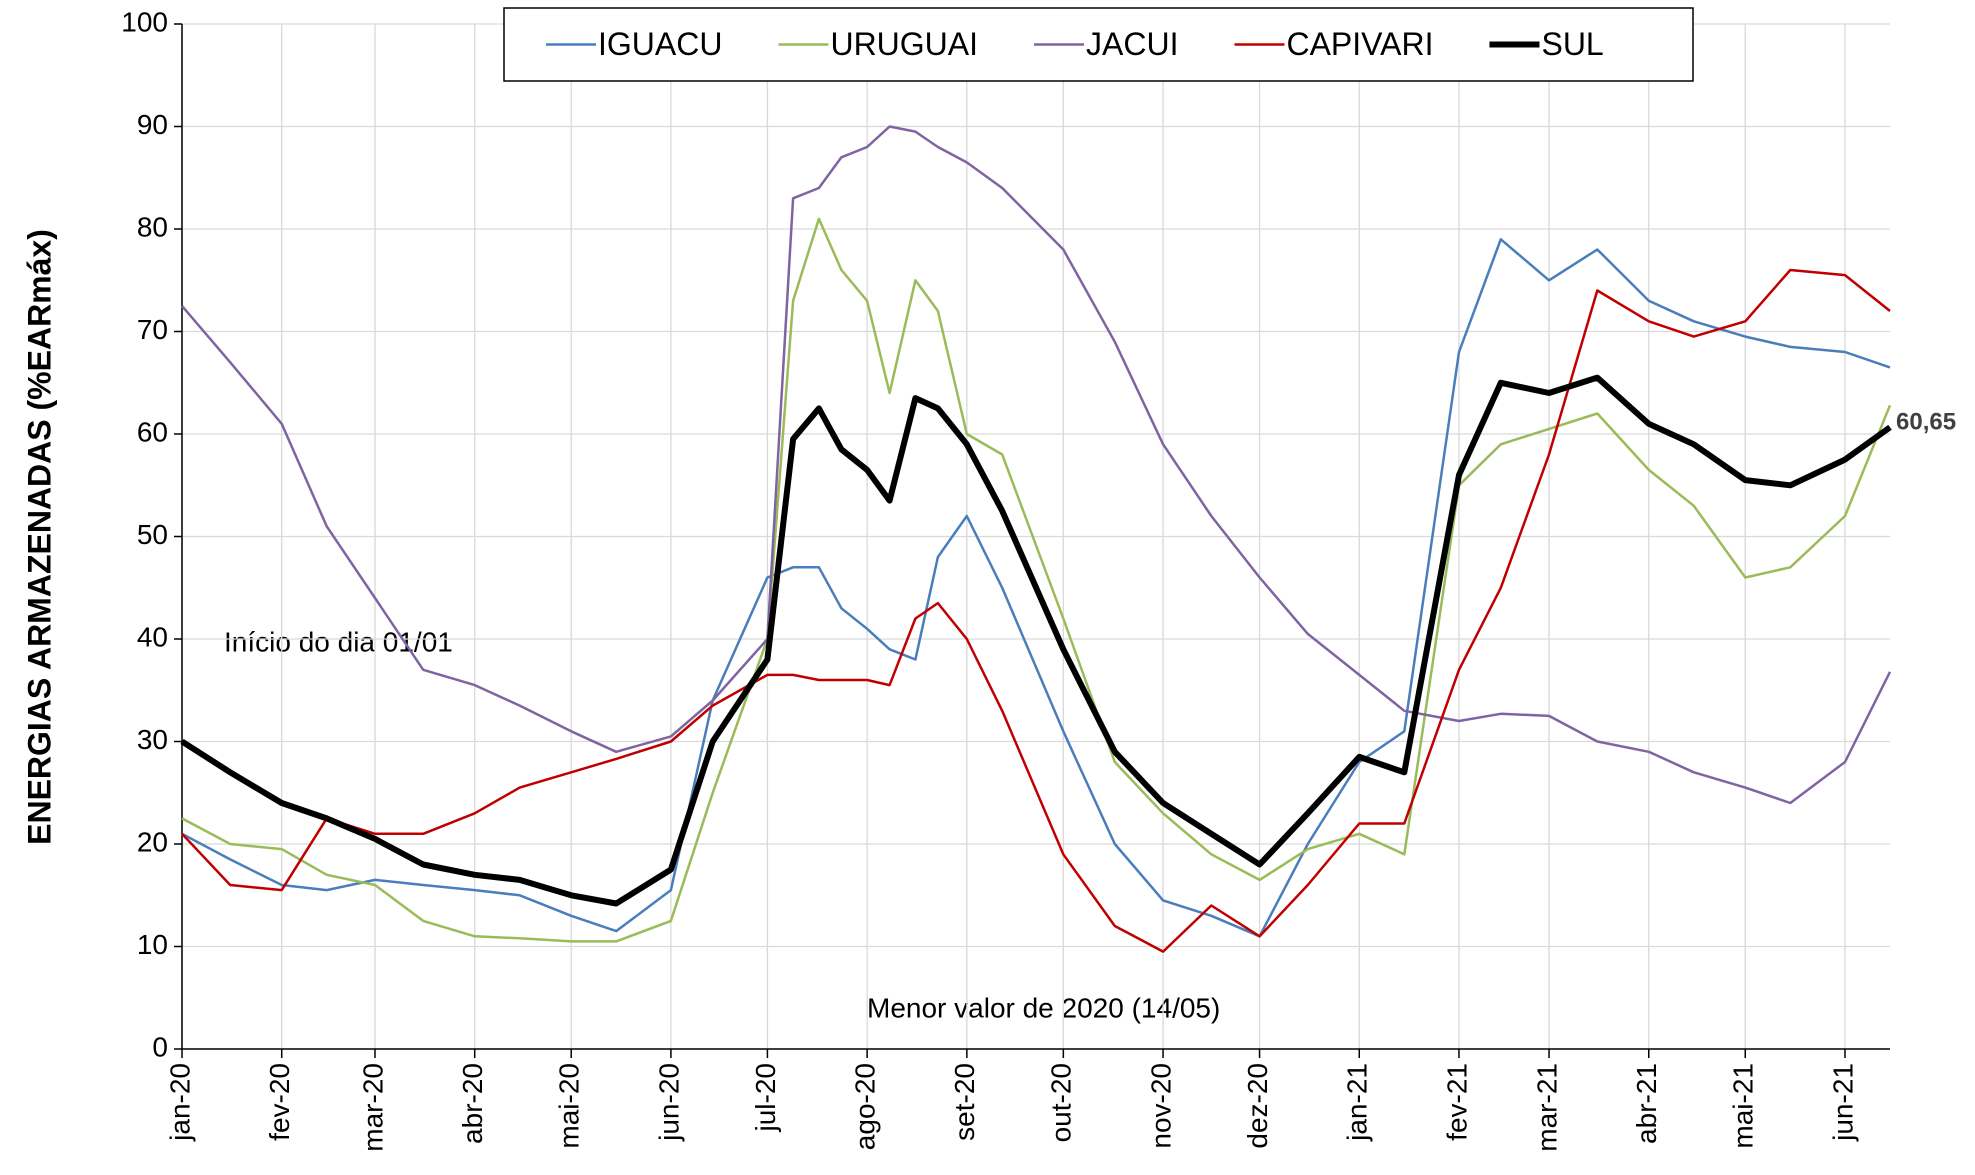 This screenshot has width=1975, height=1175. What do you see at coordinates (152, 739) in the screenshot?
I see `y-tick-label: 30` at bounding box center [152, 739].